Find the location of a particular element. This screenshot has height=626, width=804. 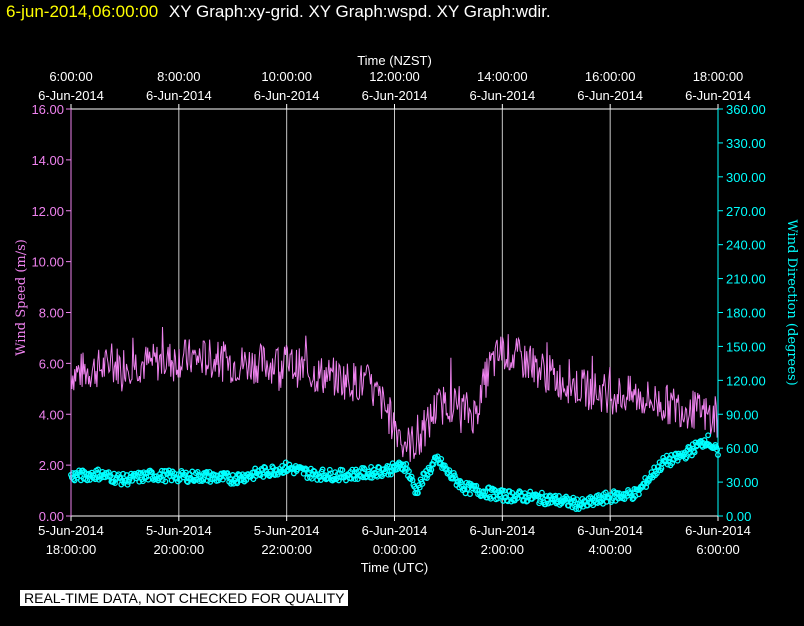

right-tick-label: 210.00 is located at coordinates (746, 279).